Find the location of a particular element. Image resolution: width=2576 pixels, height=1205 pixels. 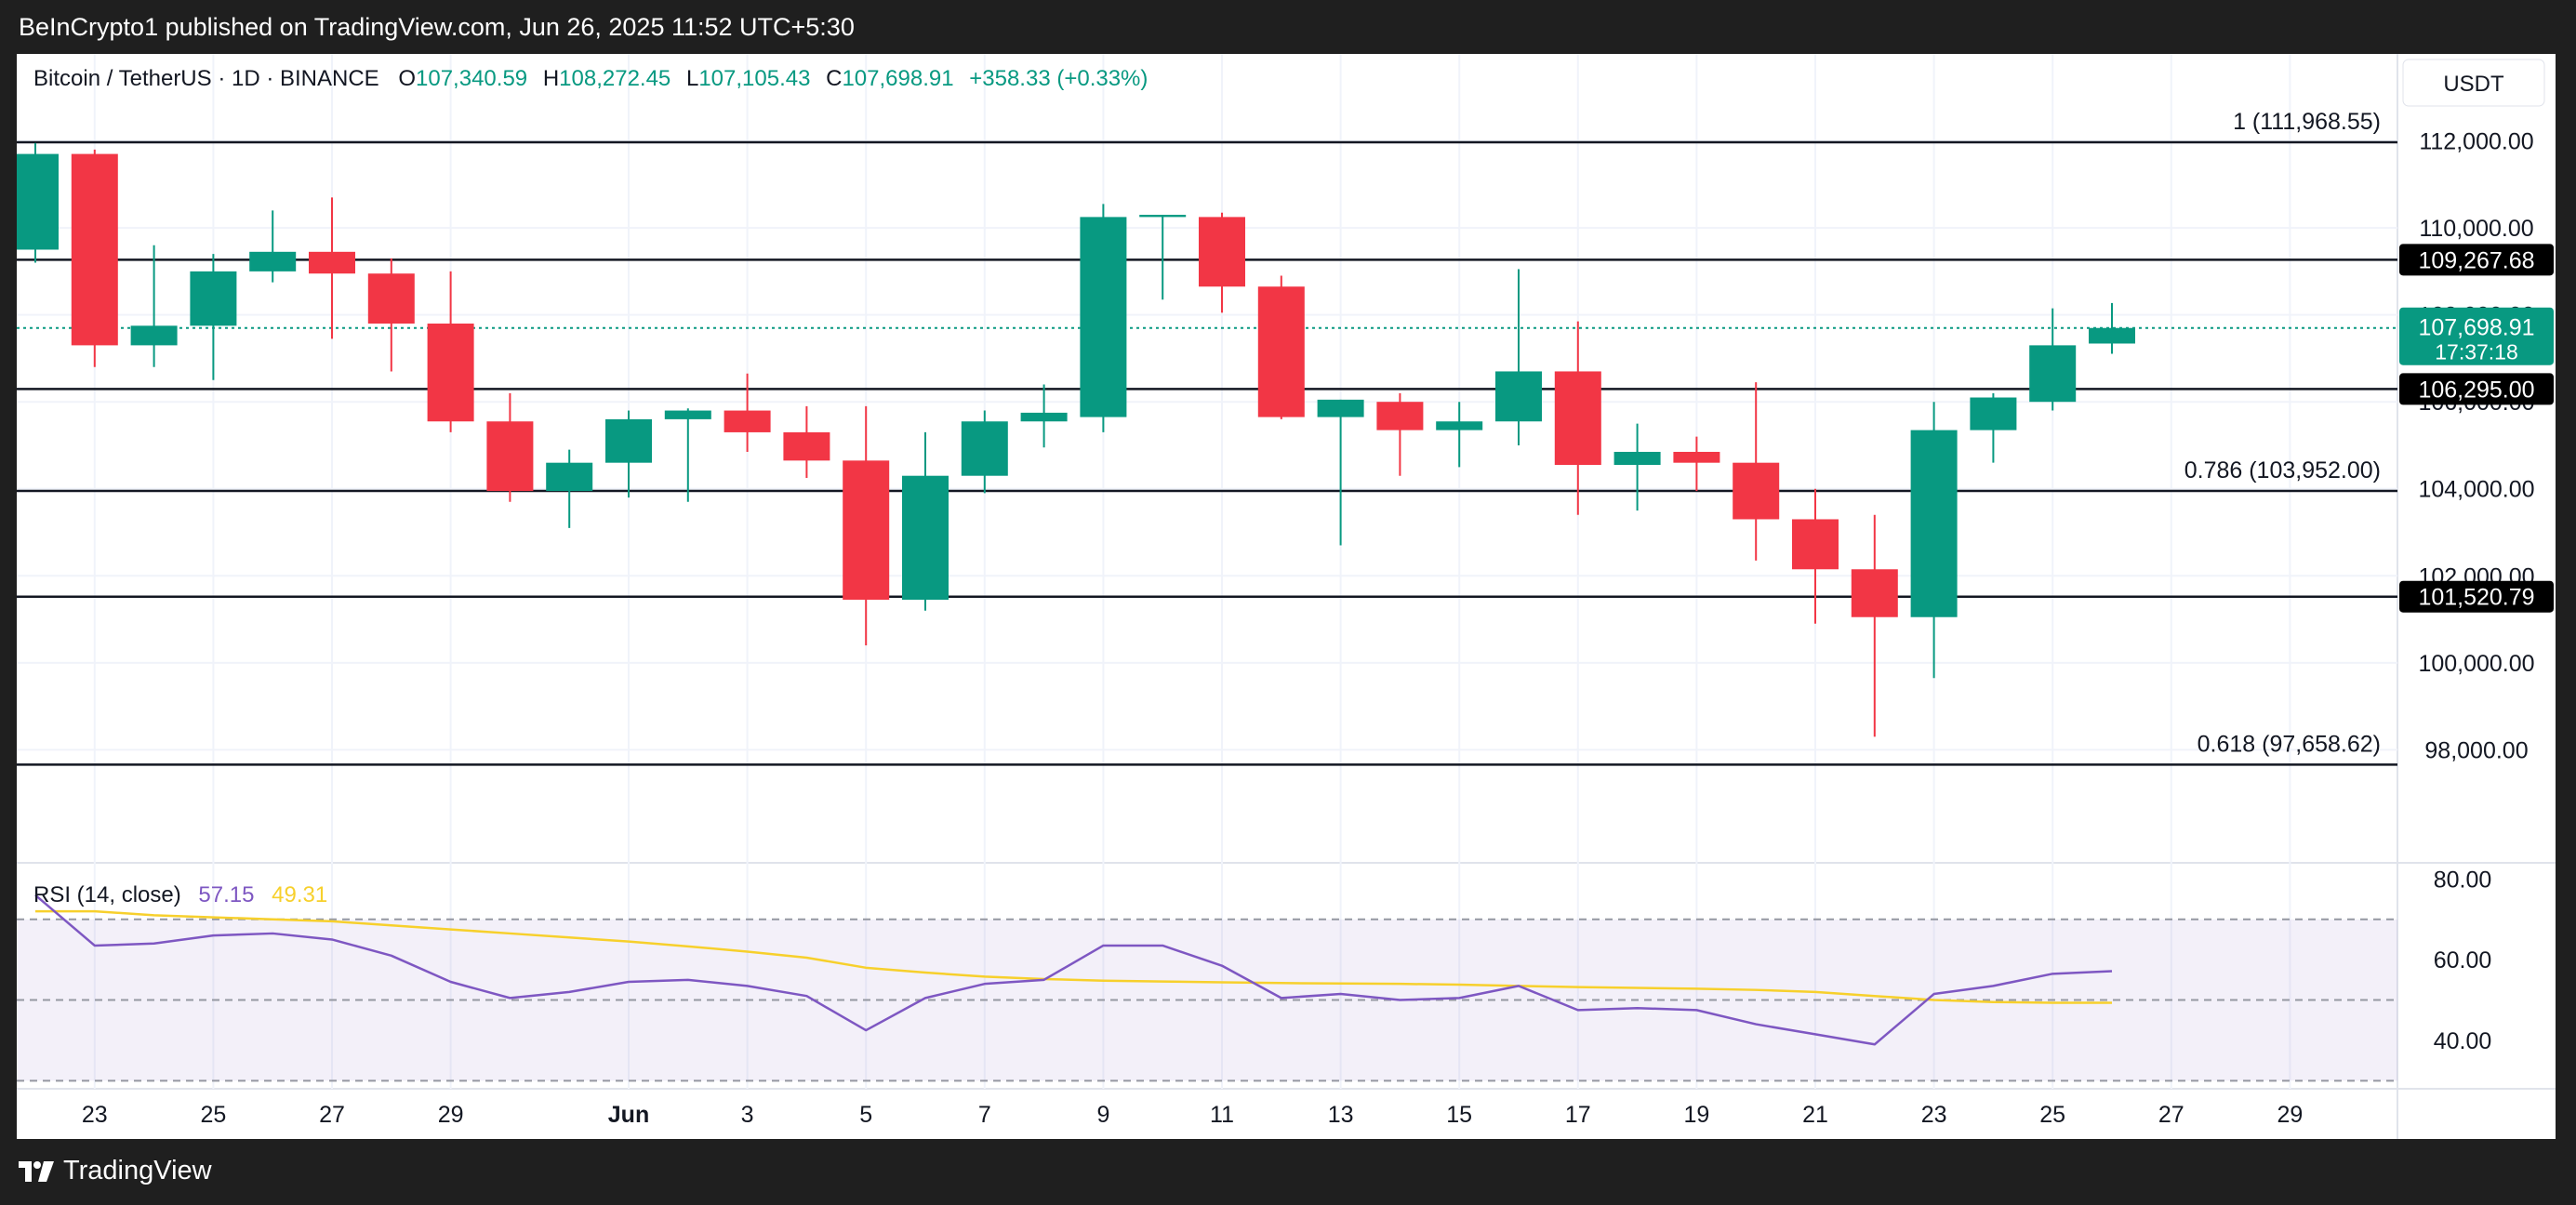

legend-high: 108,272.45 is located at coordinates (615, 78).